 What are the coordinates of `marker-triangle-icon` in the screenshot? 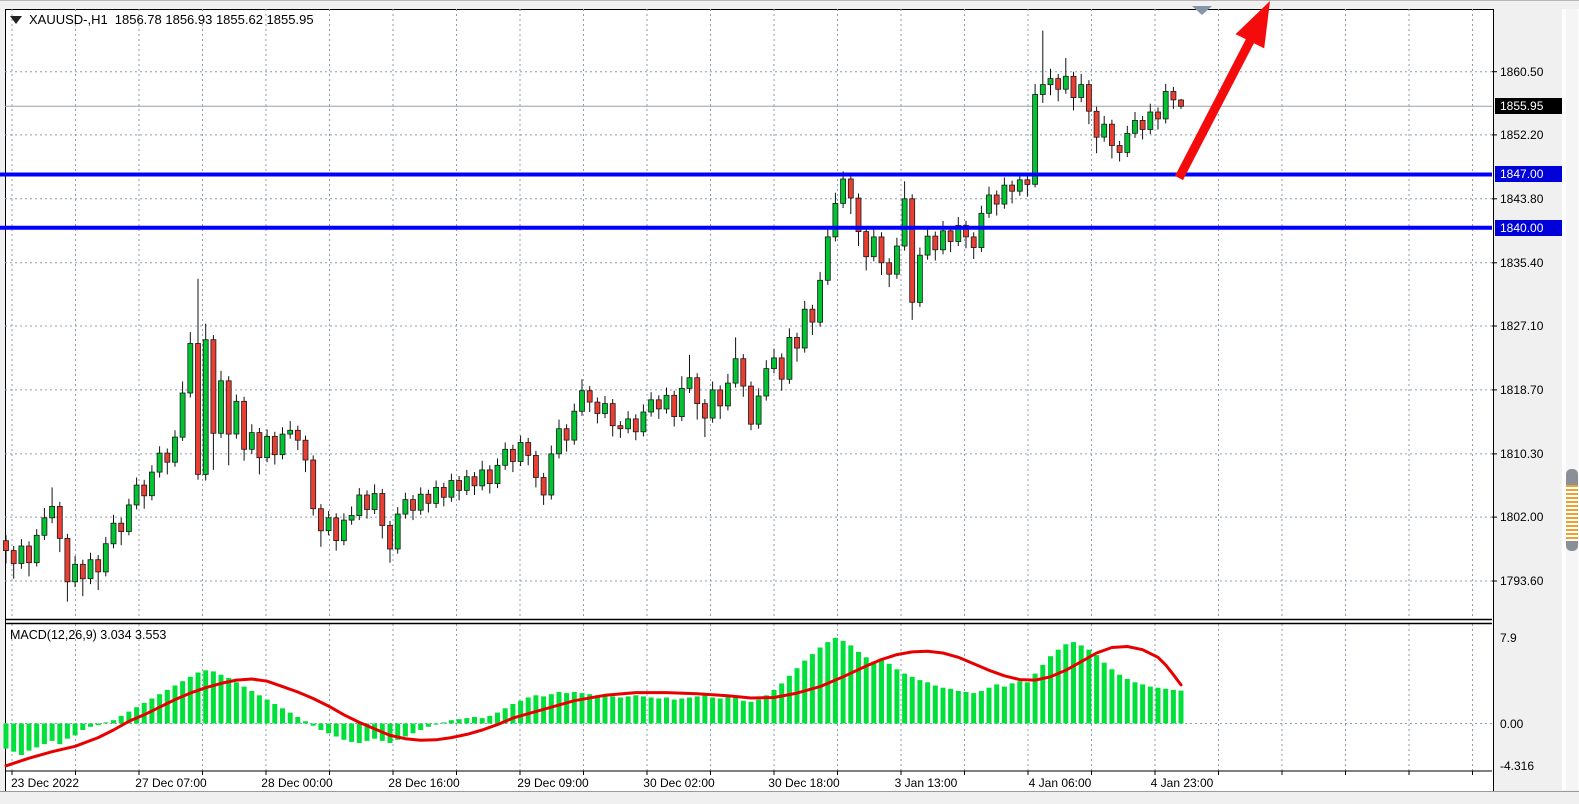 It's located at (1202, 10).